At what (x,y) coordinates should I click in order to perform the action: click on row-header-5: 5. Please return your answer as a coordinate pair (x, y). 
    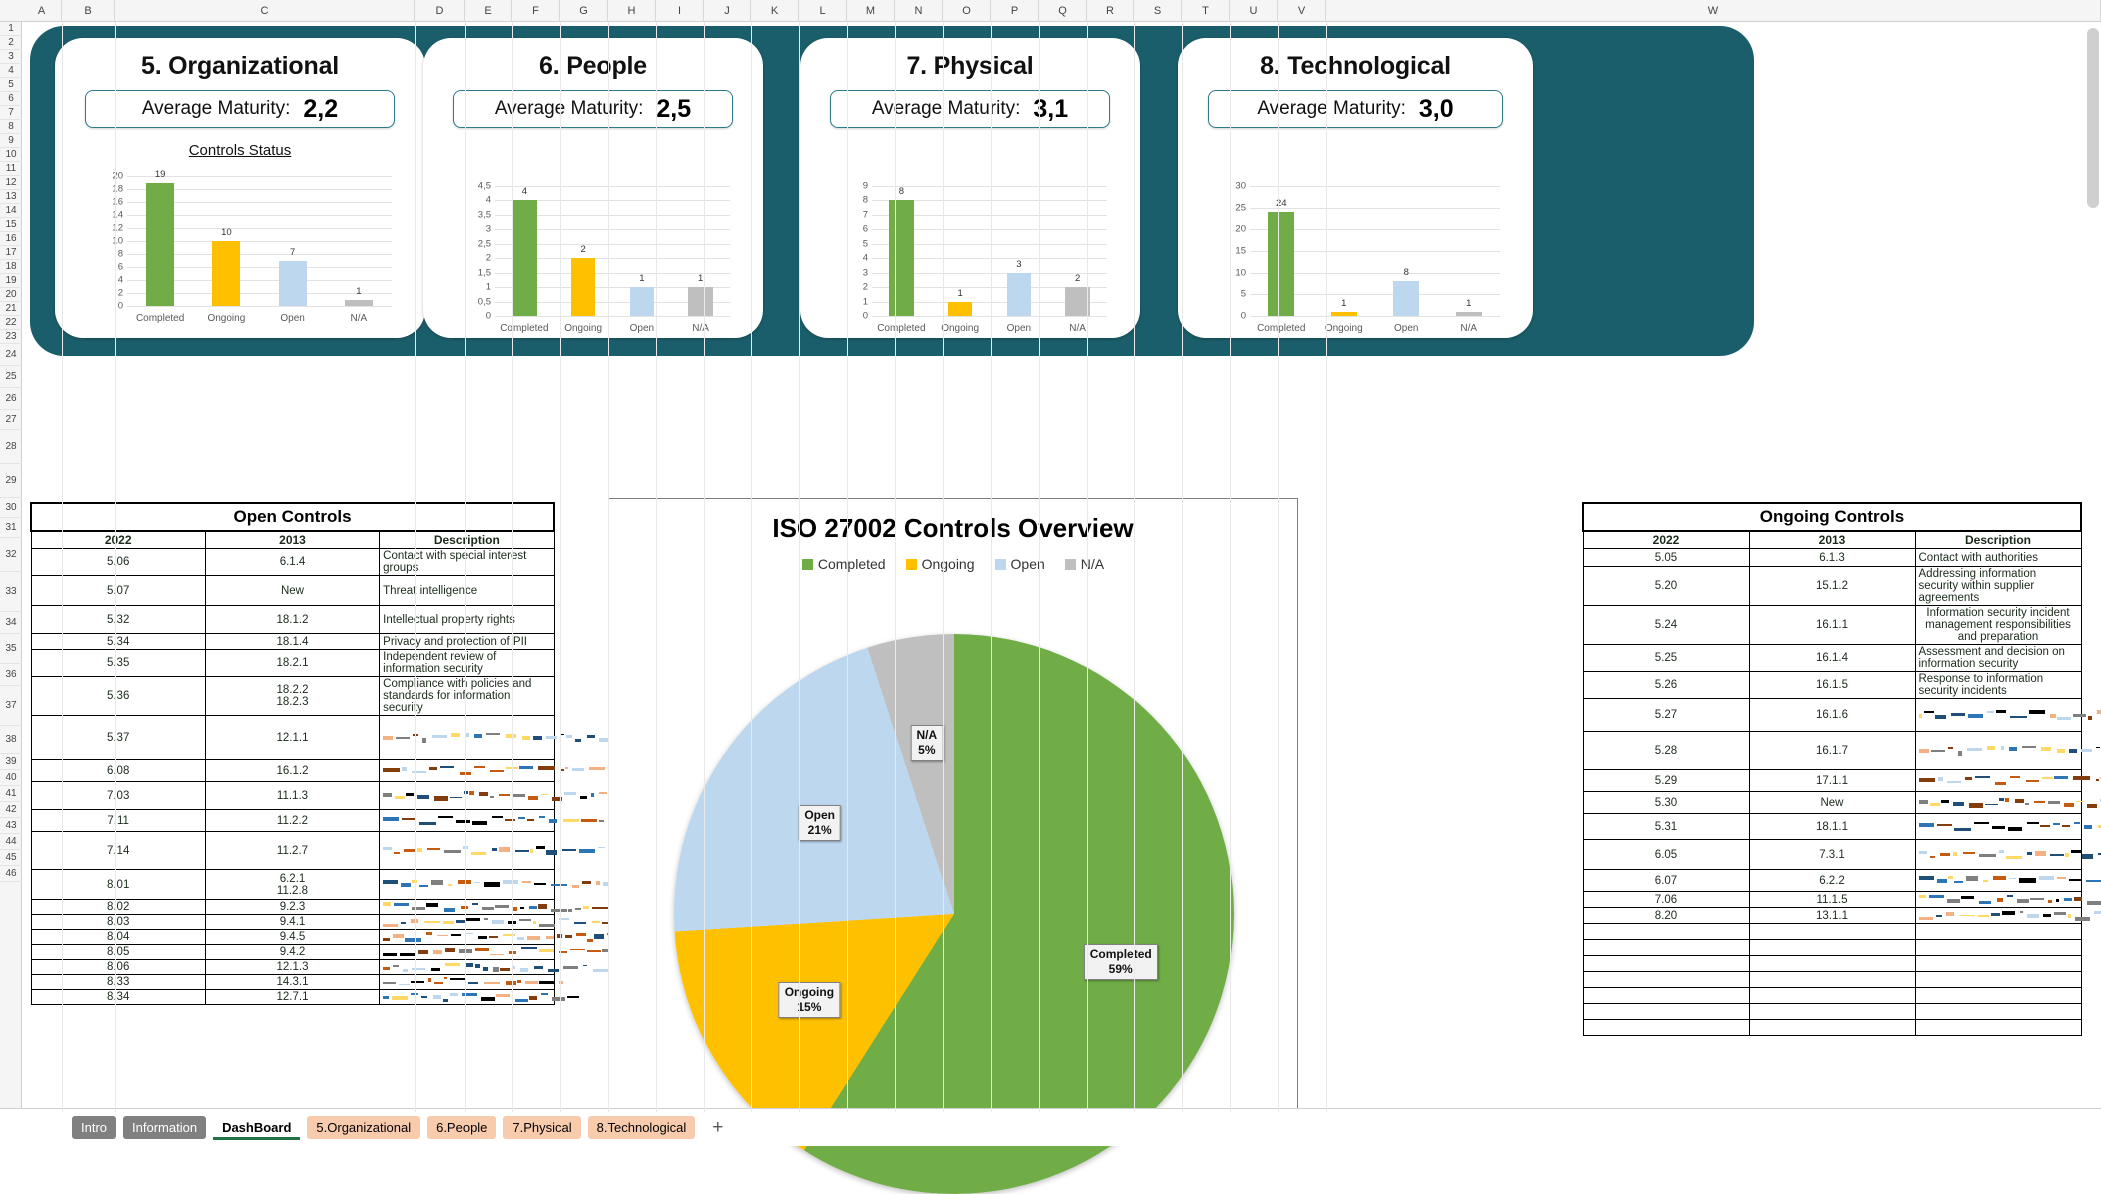
    Looking at the image, I should click on (11, 85).